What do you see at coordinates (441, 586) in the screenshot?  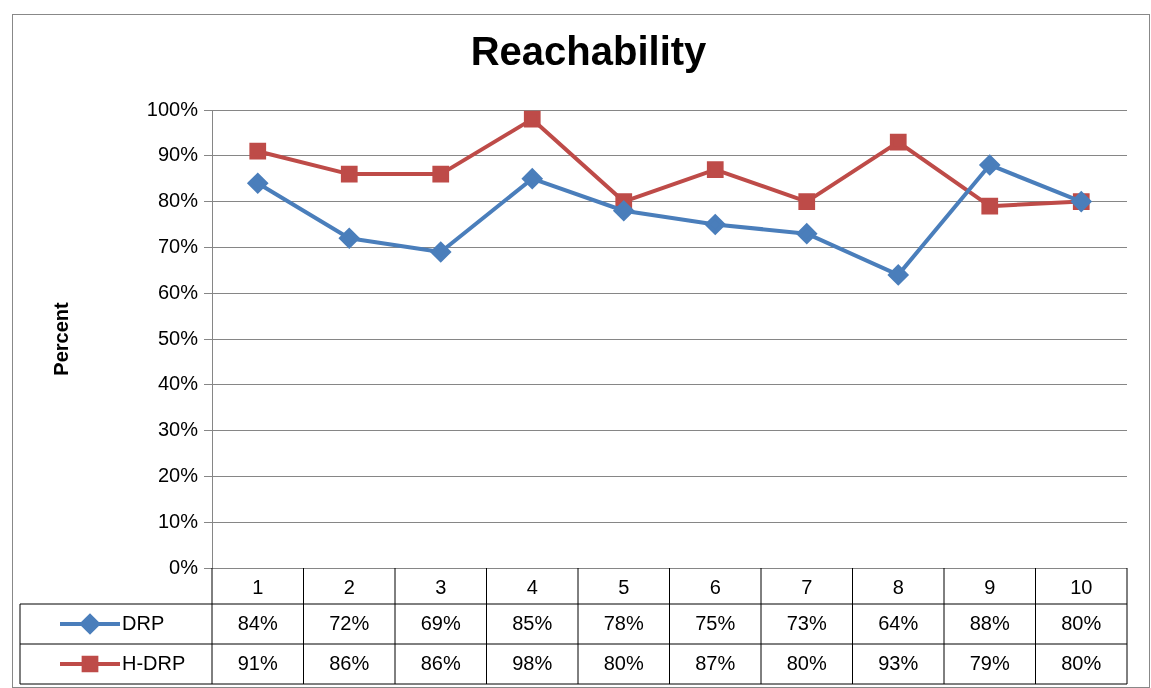 I see `x-tick-label: 3` at bounding box center [441, 586].